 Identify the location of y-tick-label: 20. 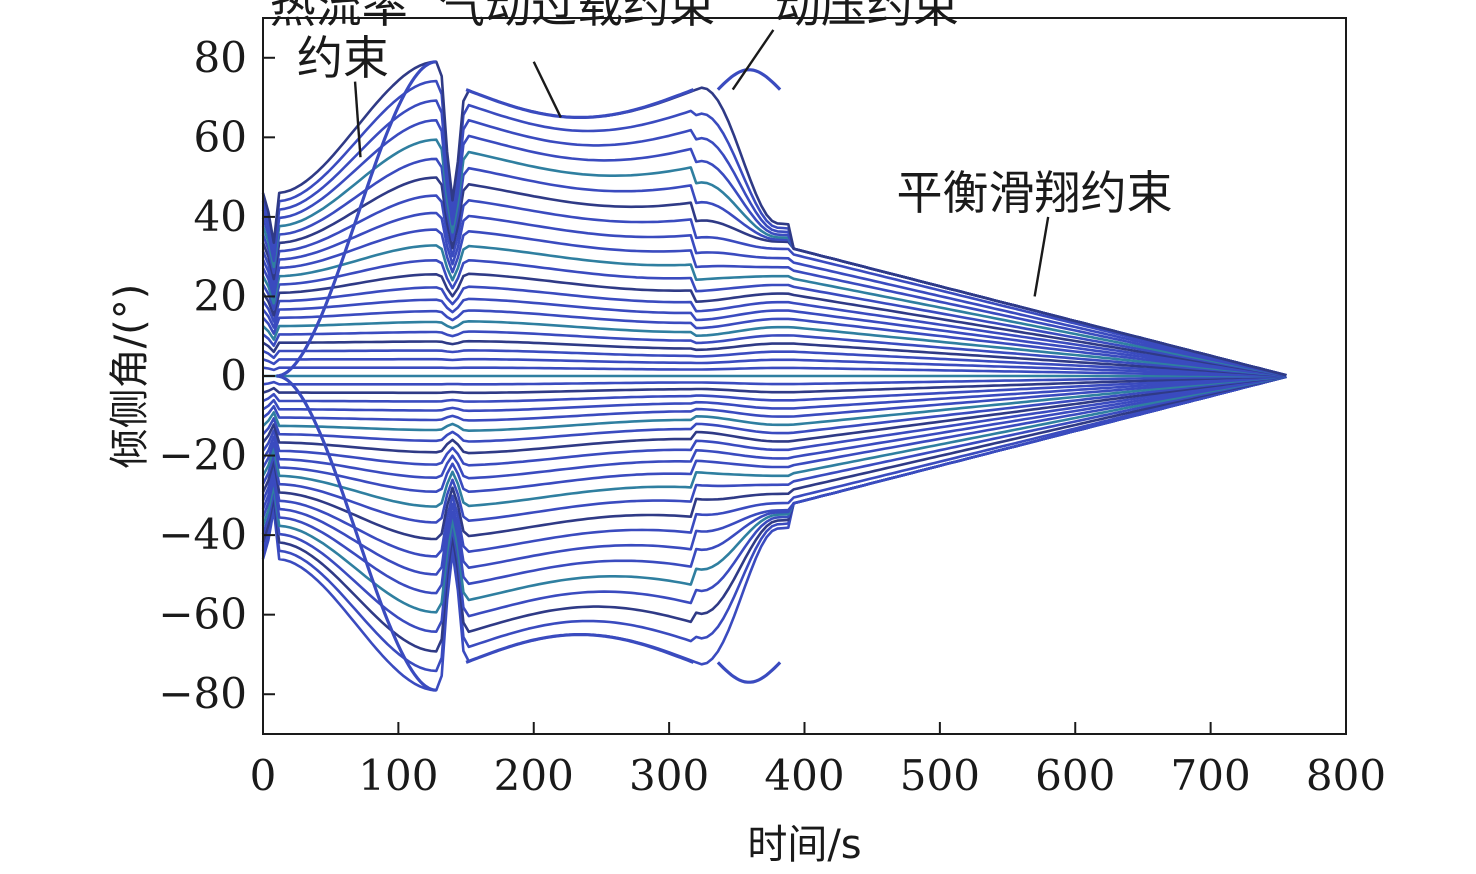
(220, 295).